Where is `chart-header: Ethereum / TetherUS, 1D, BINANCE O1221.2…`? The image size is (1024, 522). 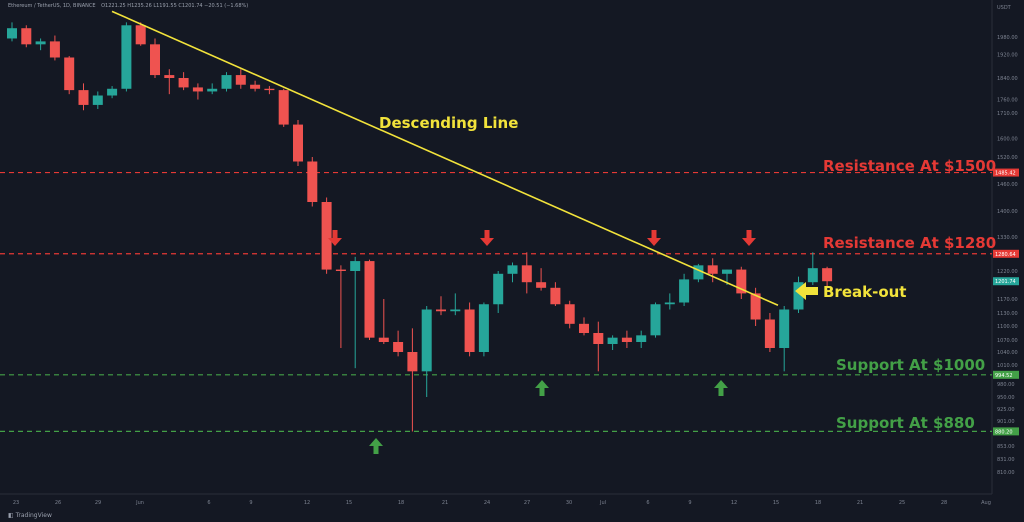
chart-header: Ethereum / TetherUS, 1D, BINANCE O1221.2… is located at coordinates (128, 6).